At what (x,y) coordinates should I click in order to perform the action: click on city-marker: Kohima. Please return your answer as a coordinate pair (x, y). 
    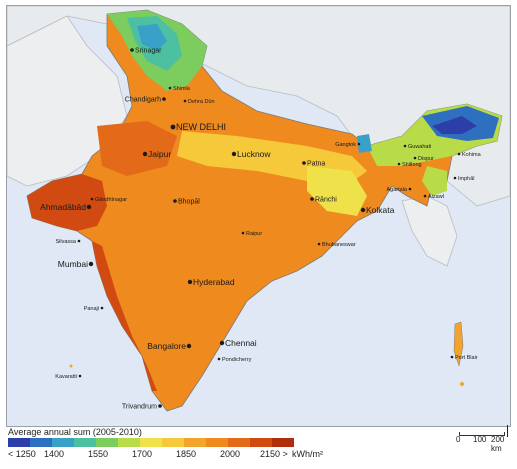
    Looking at the image, I should click on (469, 155).